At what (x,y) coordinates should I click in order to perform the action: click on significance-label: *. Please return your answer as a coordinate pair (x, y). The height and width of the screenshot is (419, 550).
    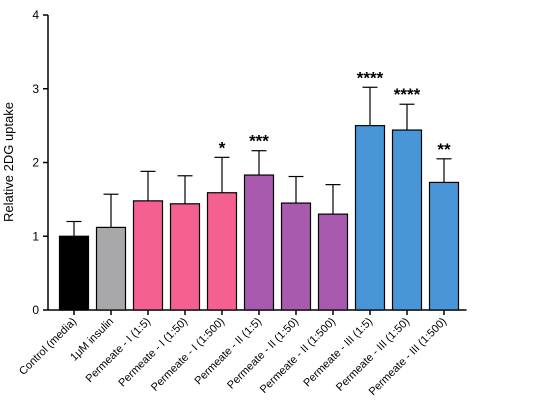
    Looking at the image, I should click on (222, 147).